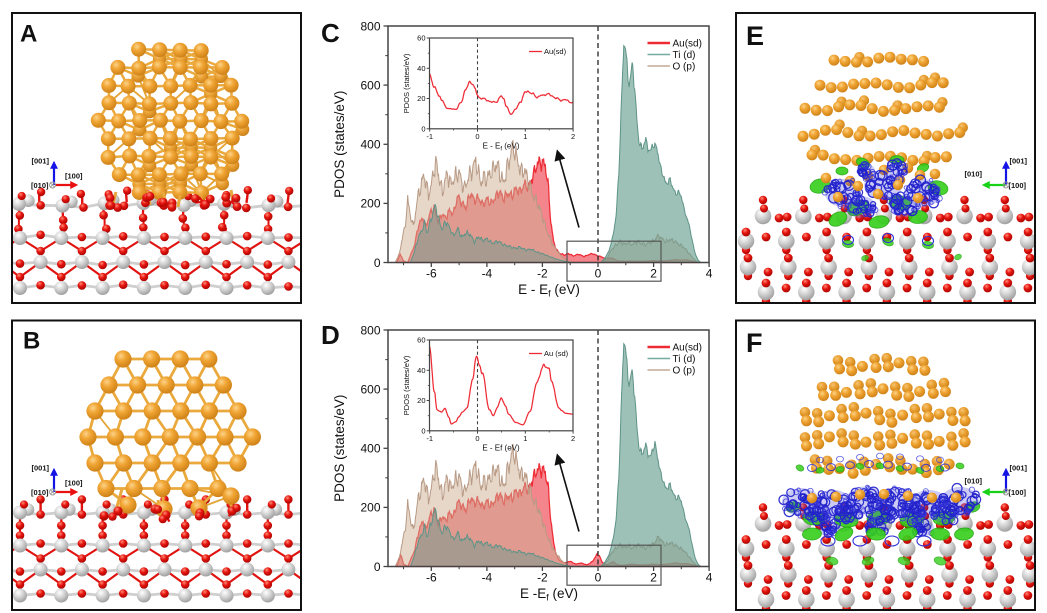 The width and height of the screenshot is (1047, 613). Describe the element at coordinates (330, 33) in the screenshot. I see `svg-text: C` at that location.